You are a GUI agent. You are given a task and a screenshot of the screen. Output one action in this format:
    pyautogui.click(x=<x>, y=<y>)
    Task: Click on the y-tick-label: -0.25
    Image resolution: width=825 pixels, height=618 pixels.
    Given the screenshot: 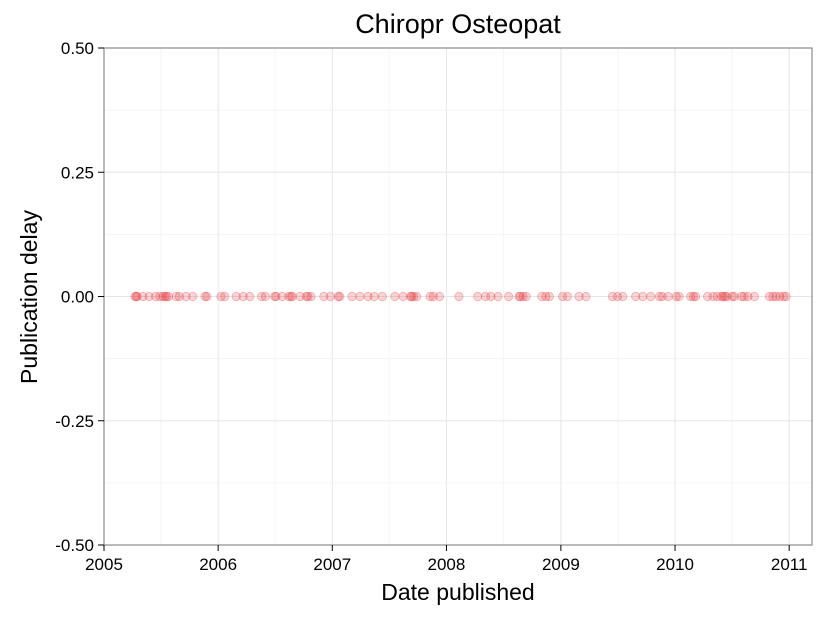 What is the action you would take?
    pyautogui.click(x=74, y=421)
    